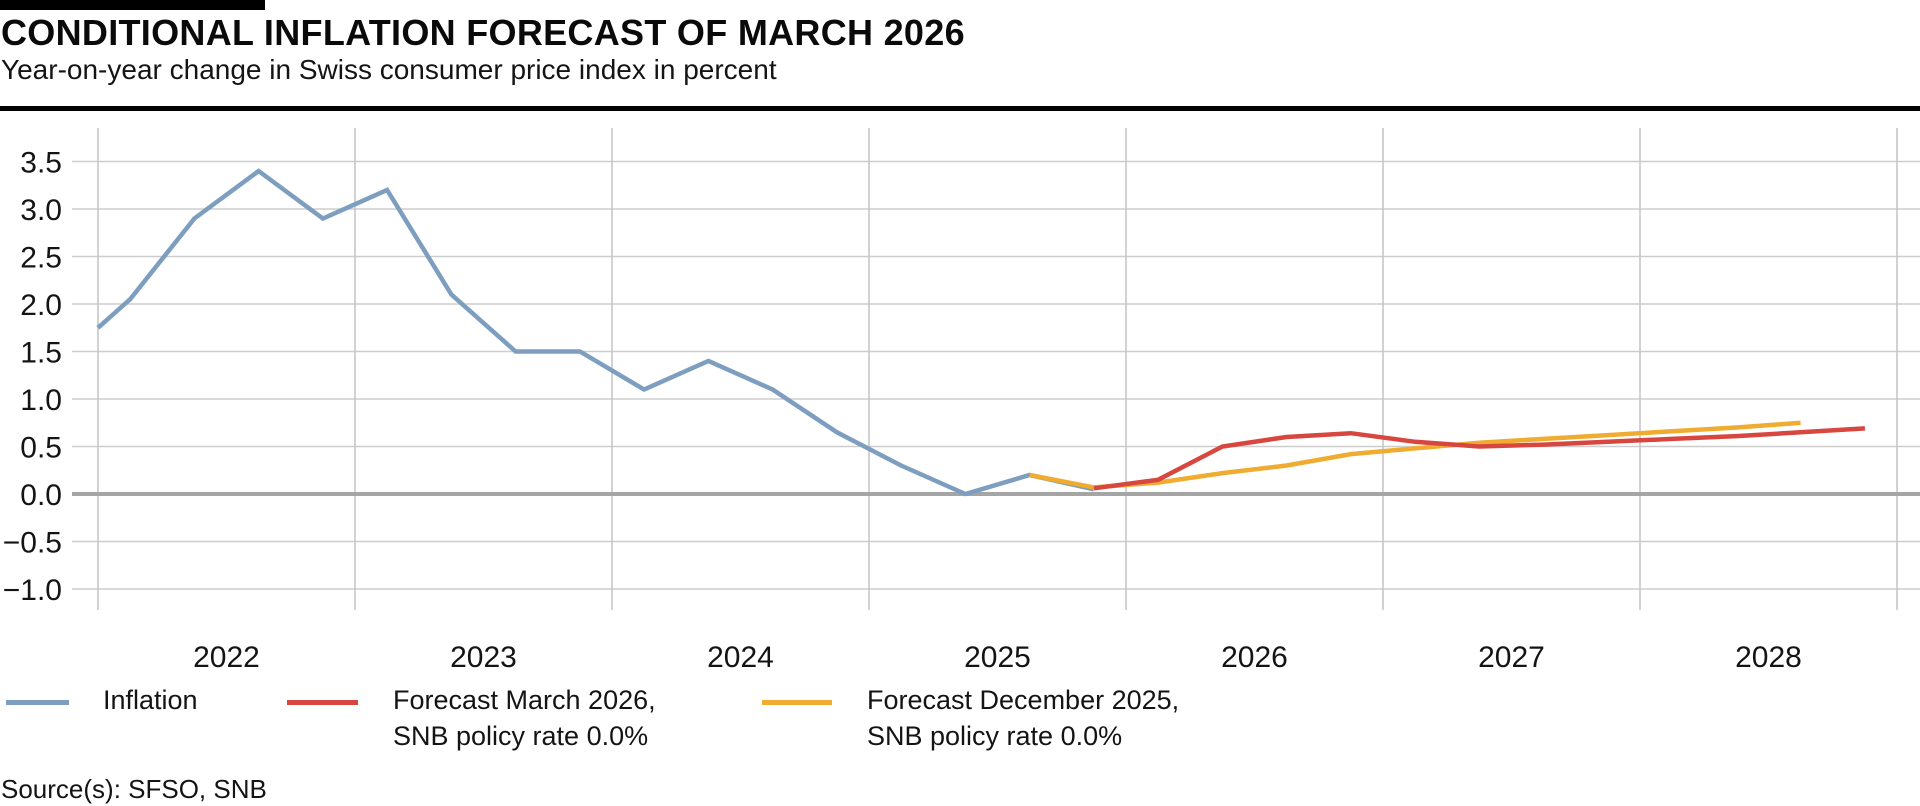  Describe the element at coordinates (32, 590) in the screenshot. I see `y-tick-label: −1.0` at that location.